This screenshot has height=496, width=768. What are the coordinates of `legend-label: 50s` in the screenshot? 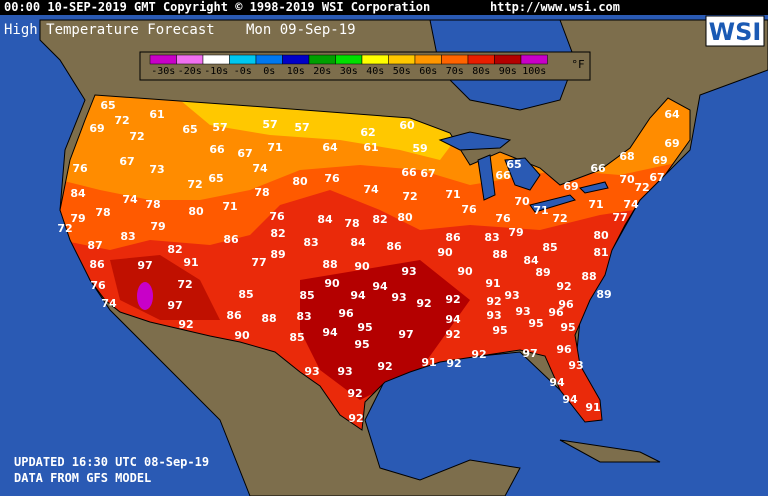 It's located at (402, 71).